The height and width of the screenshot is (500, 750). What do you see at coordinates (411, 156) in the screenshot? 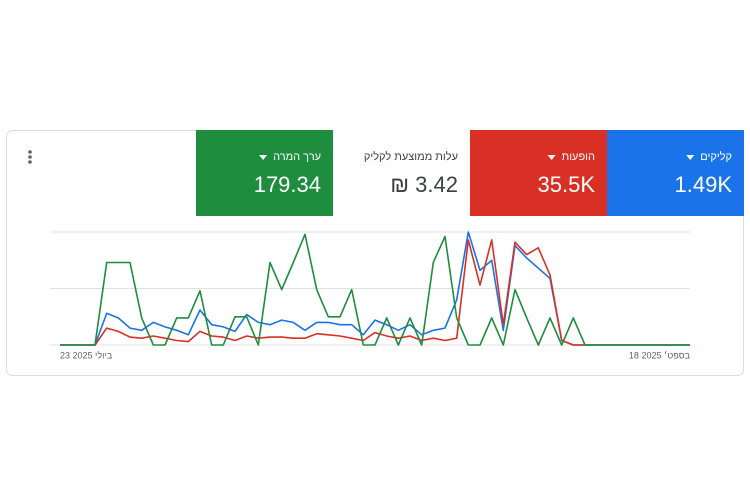
I see `metric-label: עלות ממוצעת לקליק` at bounding box center [411, 156].